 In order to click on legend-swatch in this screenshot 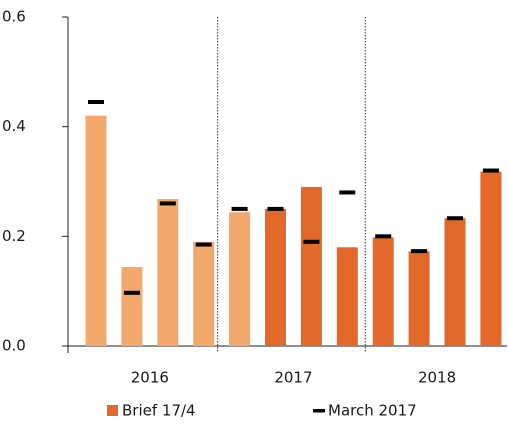, I will do `click(112, 410)`.